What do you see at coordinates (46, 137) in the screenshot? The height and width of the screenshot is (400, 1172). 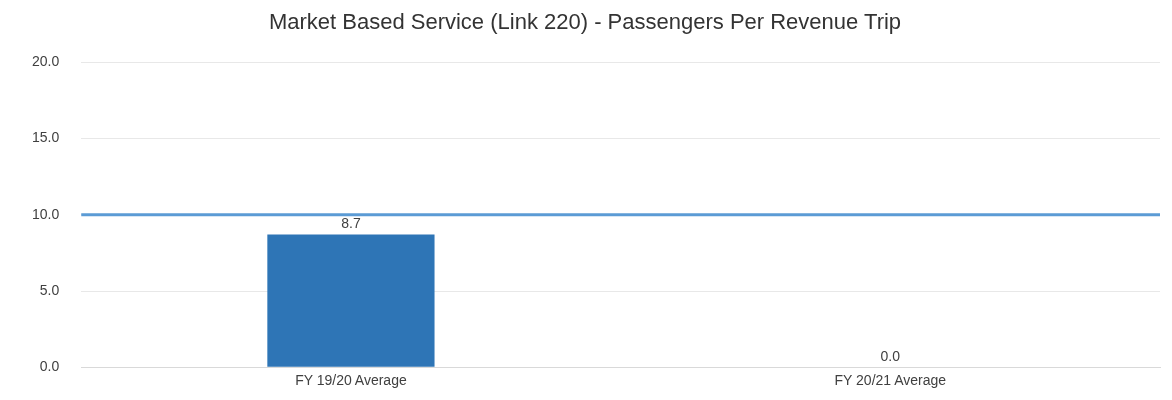 I see `y-tick-label: 15.0` at bounding box center [46, 137].